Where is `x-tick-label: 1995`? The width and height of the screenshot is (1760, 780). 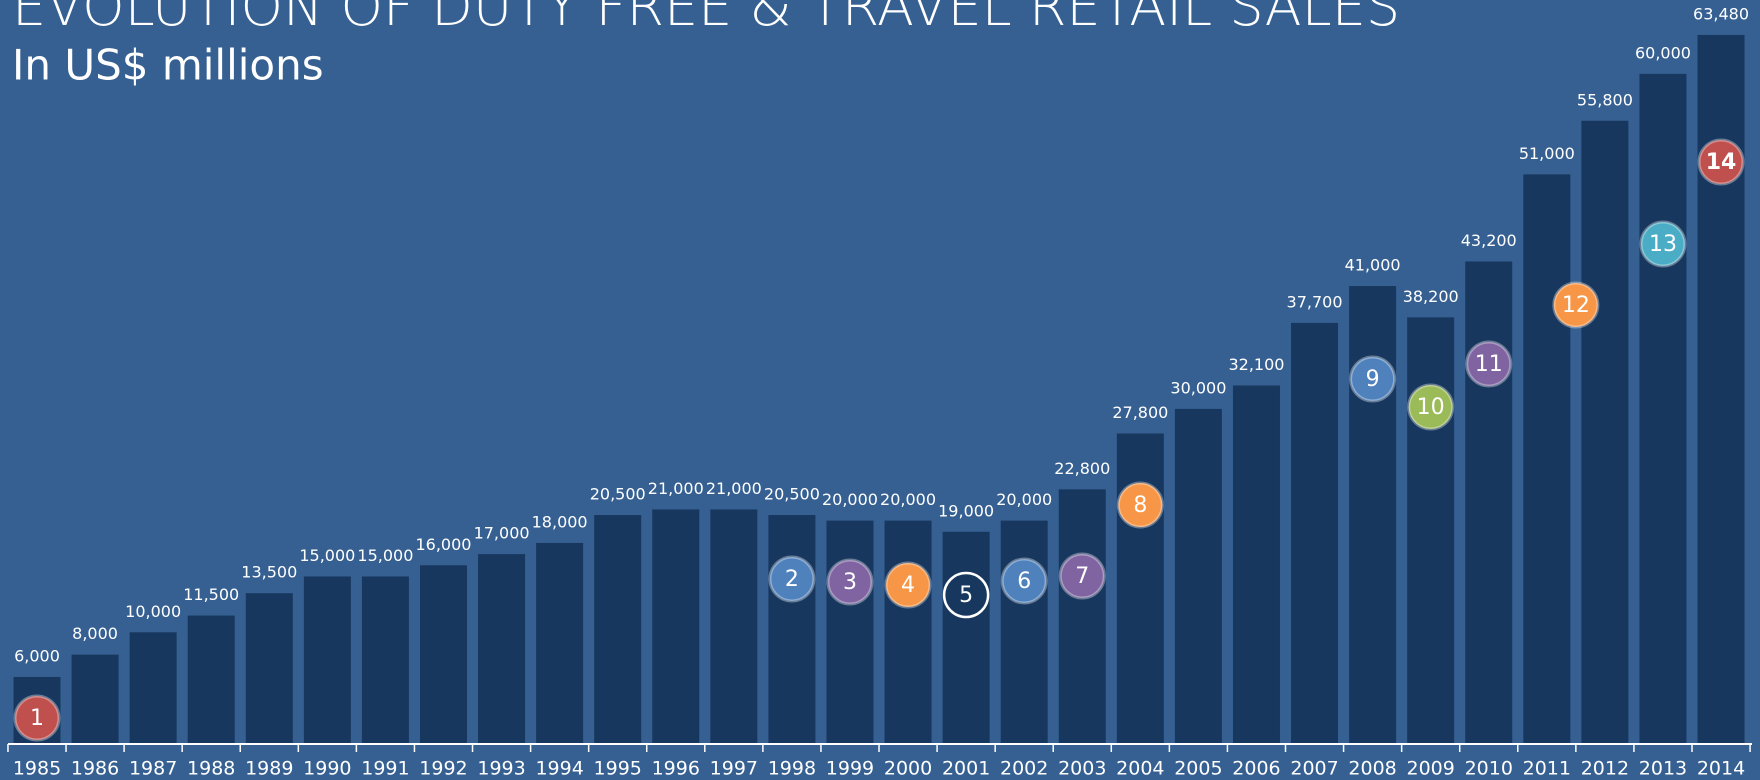 x-tick-label: 1995 is located at coordinates (618, 769).